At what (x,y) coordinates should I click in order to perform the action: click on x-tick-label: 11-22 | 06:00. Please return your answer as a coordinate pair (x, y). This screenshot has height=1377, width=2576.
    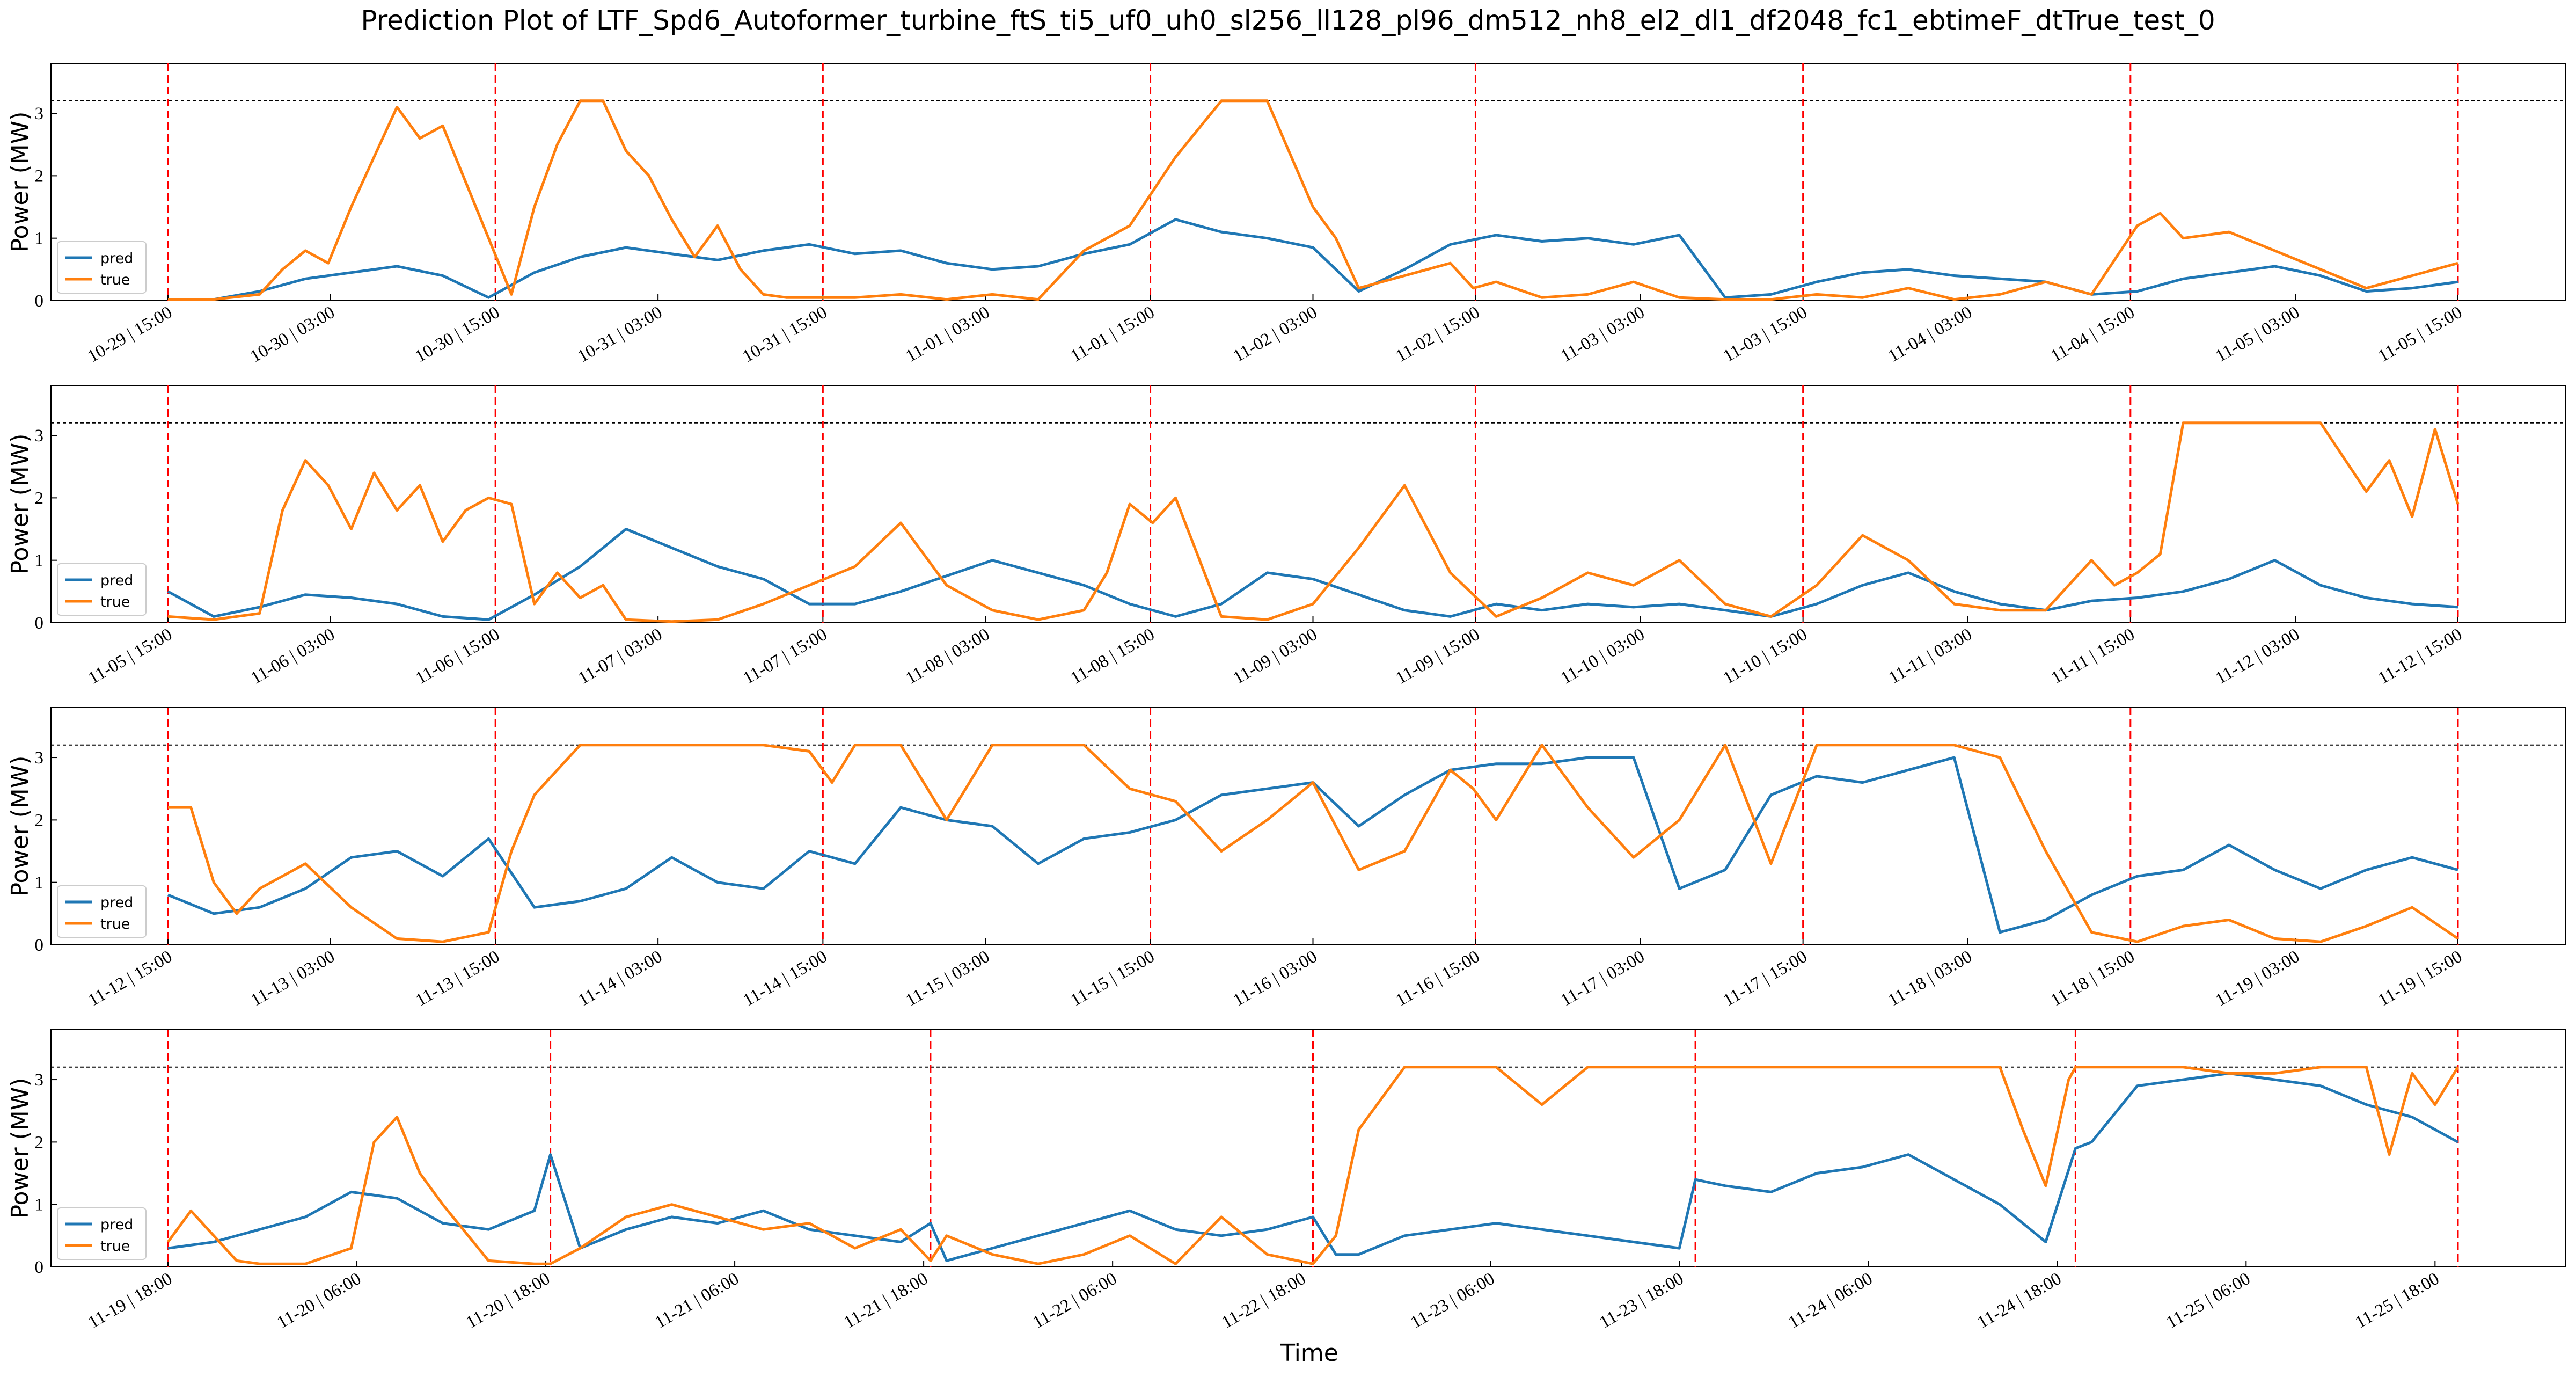
    Looking at the image, I should click on (1074, 1300).